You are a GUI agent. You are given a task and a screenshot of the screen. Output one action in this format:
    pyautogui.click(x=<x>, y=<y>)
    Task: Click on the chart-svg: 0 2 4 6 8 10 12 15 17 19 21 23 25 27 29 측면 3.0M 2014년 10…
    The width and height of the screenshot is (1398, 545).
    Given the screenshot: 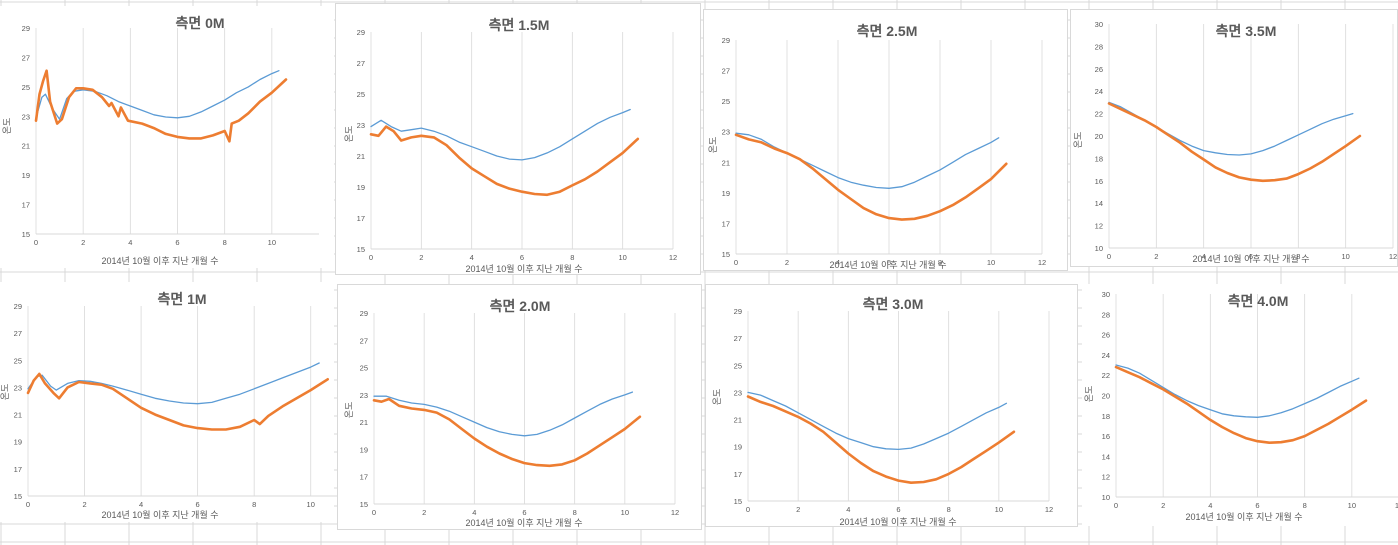 What is the action you would take?
    pyautogui.click(x=882, y=411)
    